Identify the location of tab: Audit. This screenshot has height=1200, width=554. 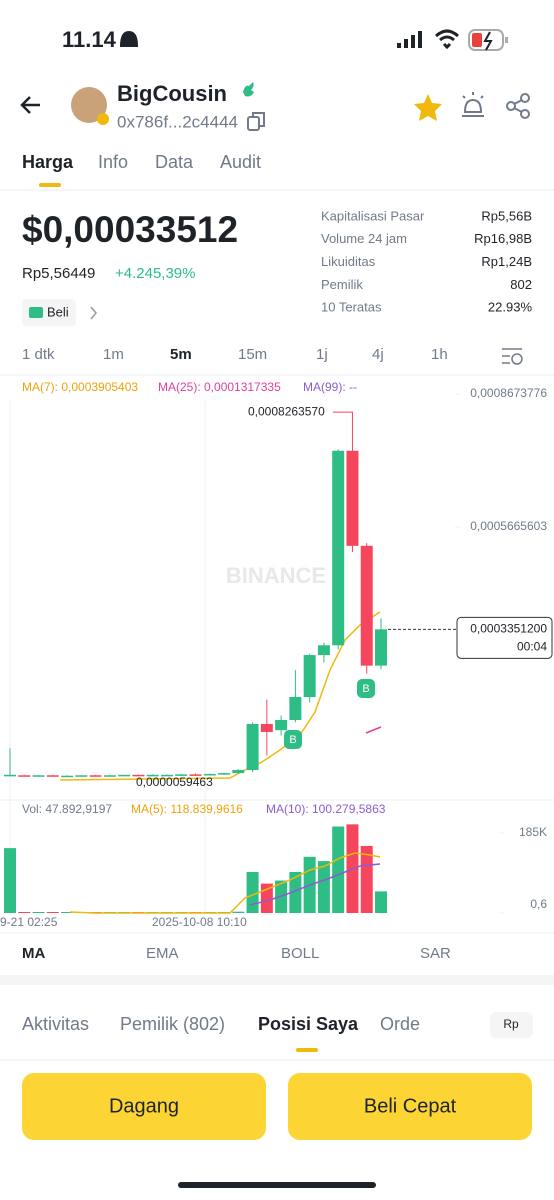
(240, 162).